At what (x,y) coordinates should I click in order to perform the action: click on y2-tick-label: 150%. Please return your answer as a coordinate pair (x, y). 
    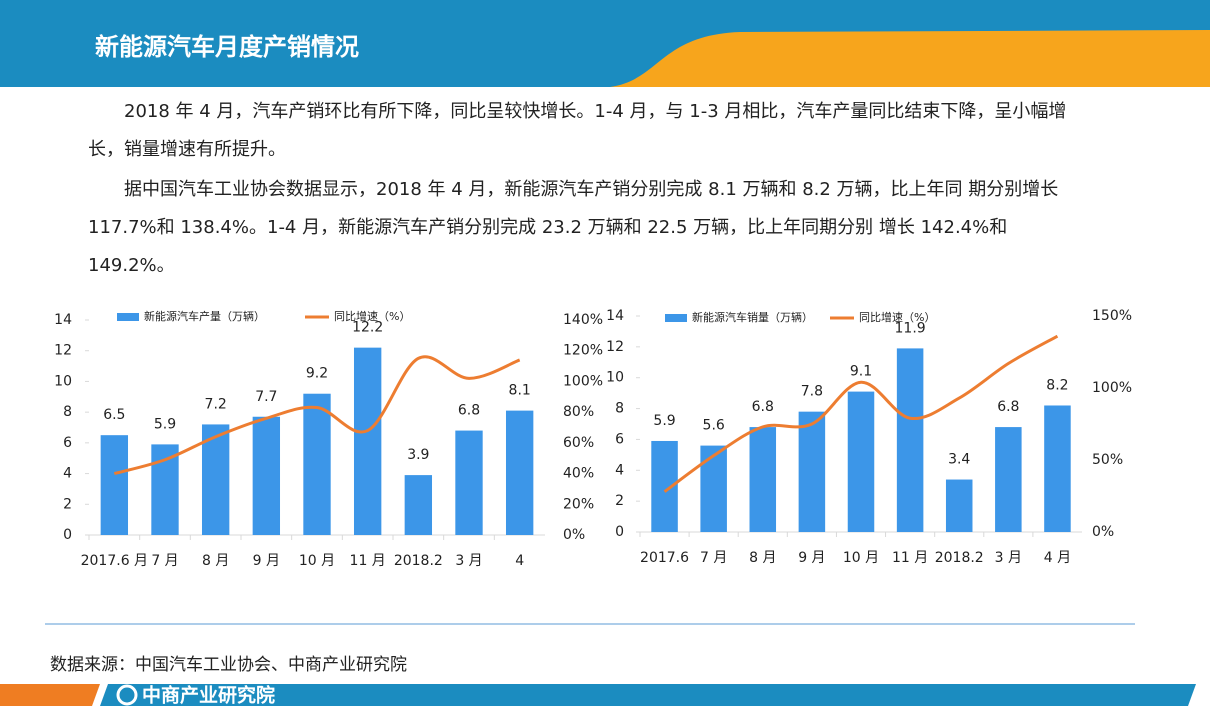
    Looking at the image, I should click on (1112, 316).